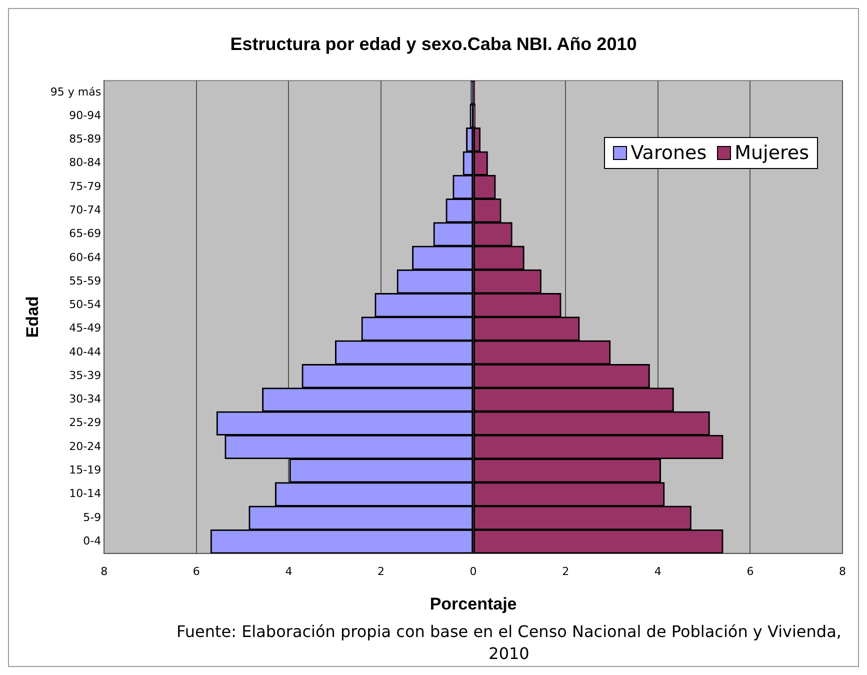 This screenshot has height=675, width=867. Describe the element at coordinates (92, 541) in the screenshot. I see `y-tick-label: 0-4` at that location.